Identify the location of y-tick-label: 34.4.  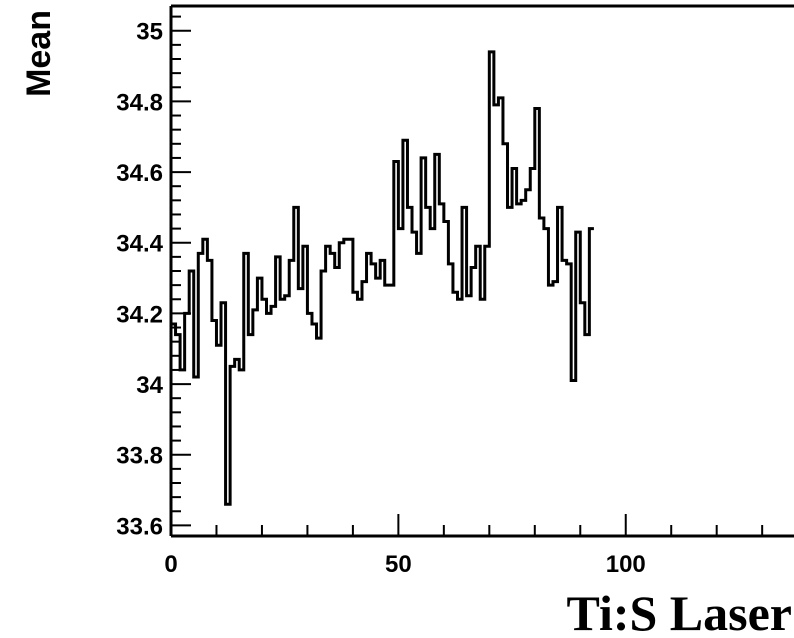
(139, 244).